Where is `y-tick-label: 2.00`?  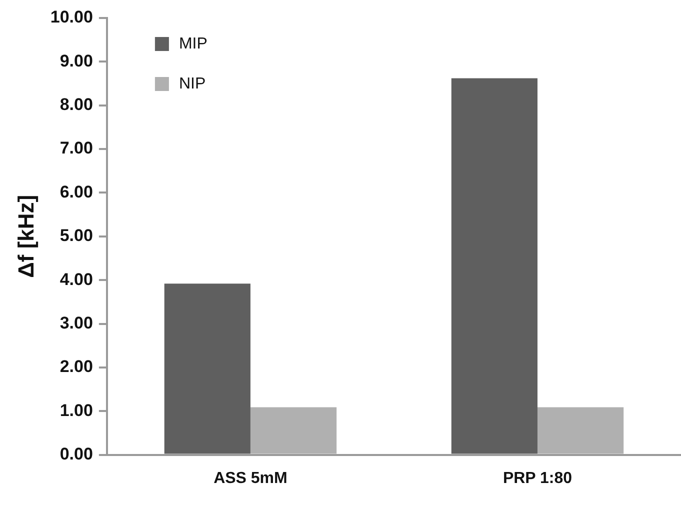
y-tick-label: 2.00 is located at coordinates (76, 366).